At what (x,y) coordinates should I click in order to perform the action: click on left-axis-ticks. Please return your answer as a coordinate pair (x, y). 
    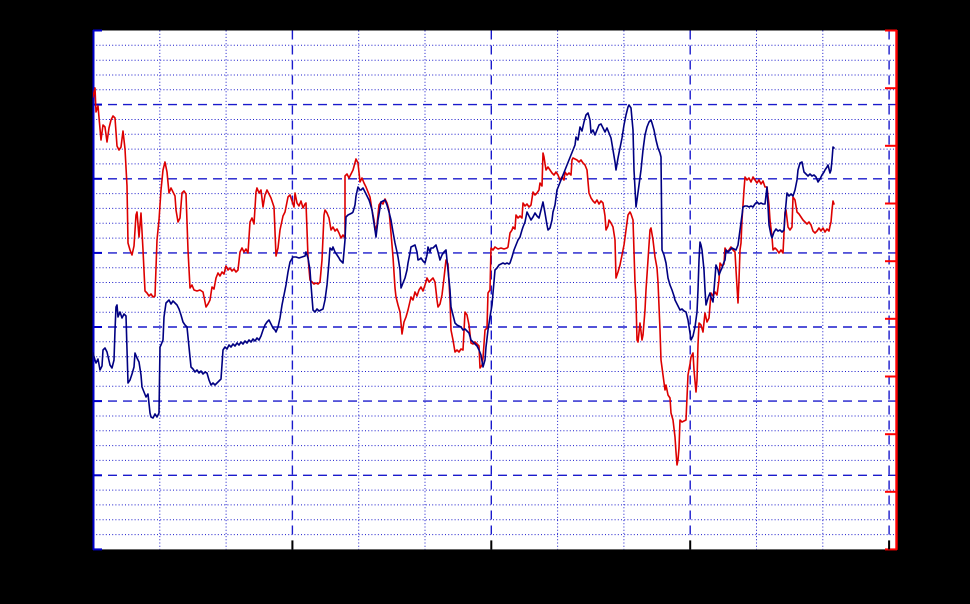
    Looking at the image, I should click on (97, 290).